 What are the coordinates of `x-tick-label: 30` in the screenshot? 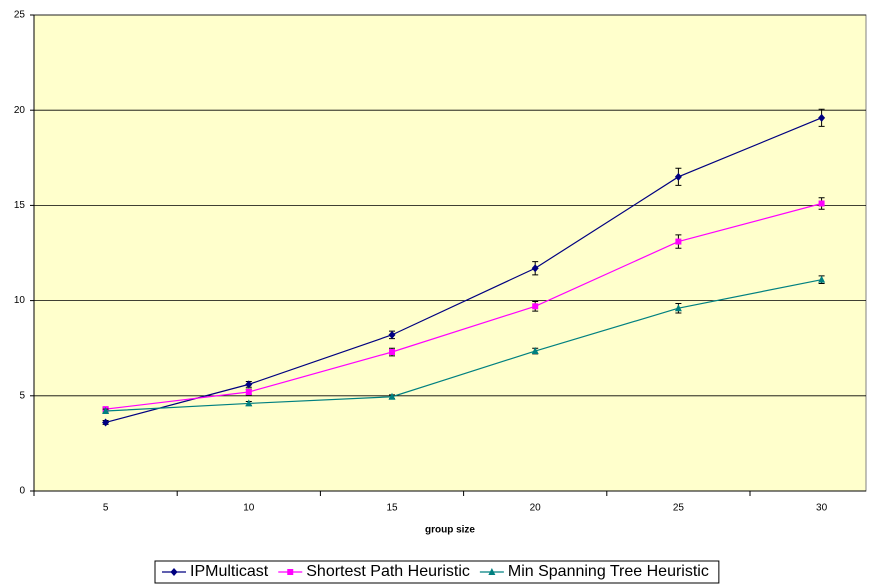 It's located at (822, 508).